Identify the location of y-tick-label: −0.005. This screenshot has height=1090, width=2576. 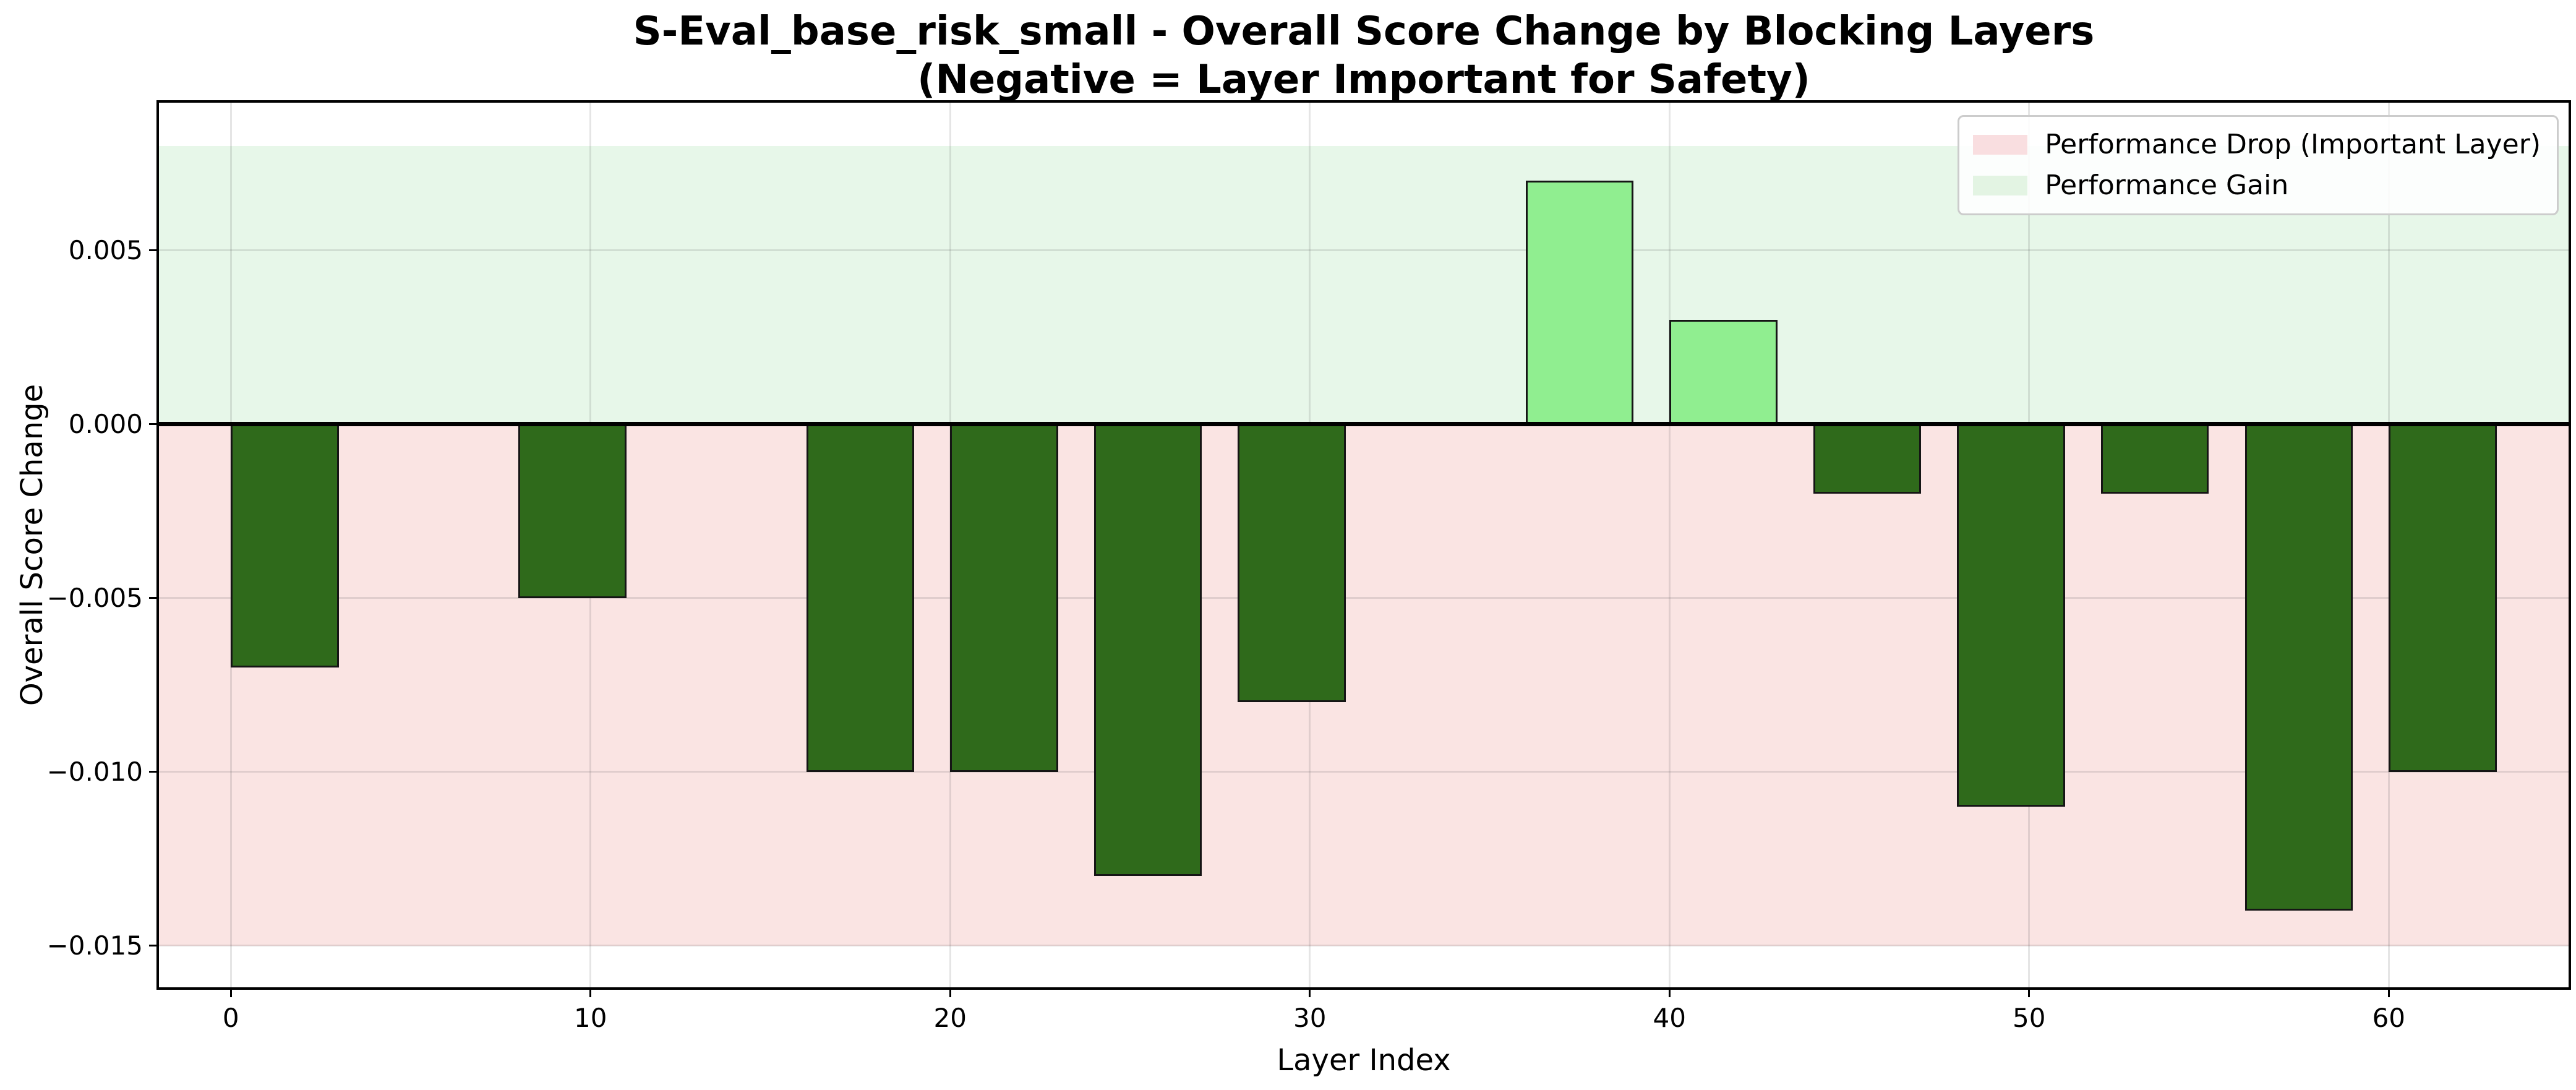
(95, 597).